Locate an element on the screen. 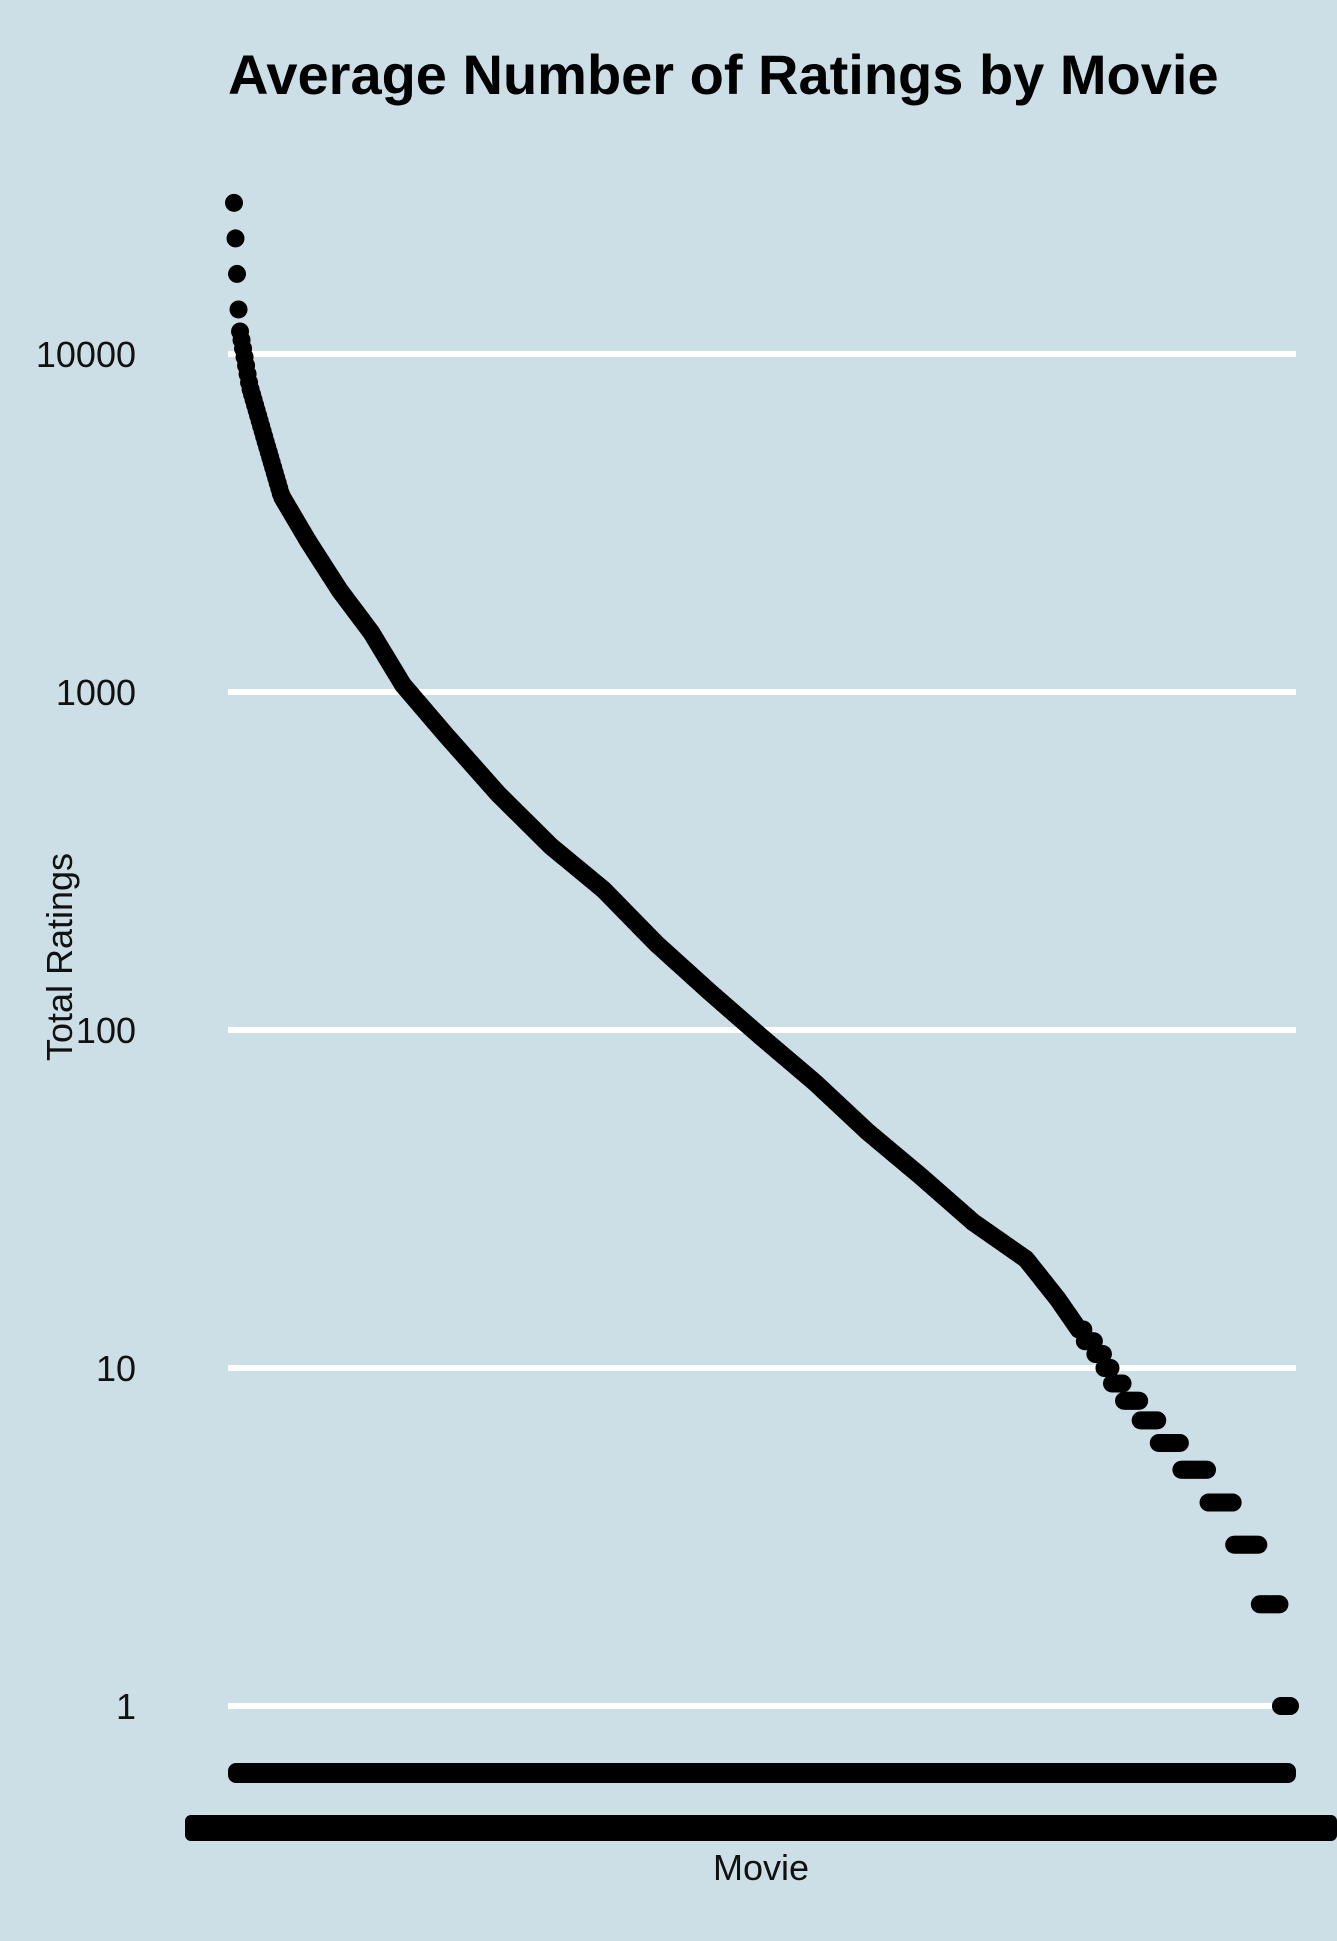  x-axis-title: Movie is located at coordinates (761, 1867).